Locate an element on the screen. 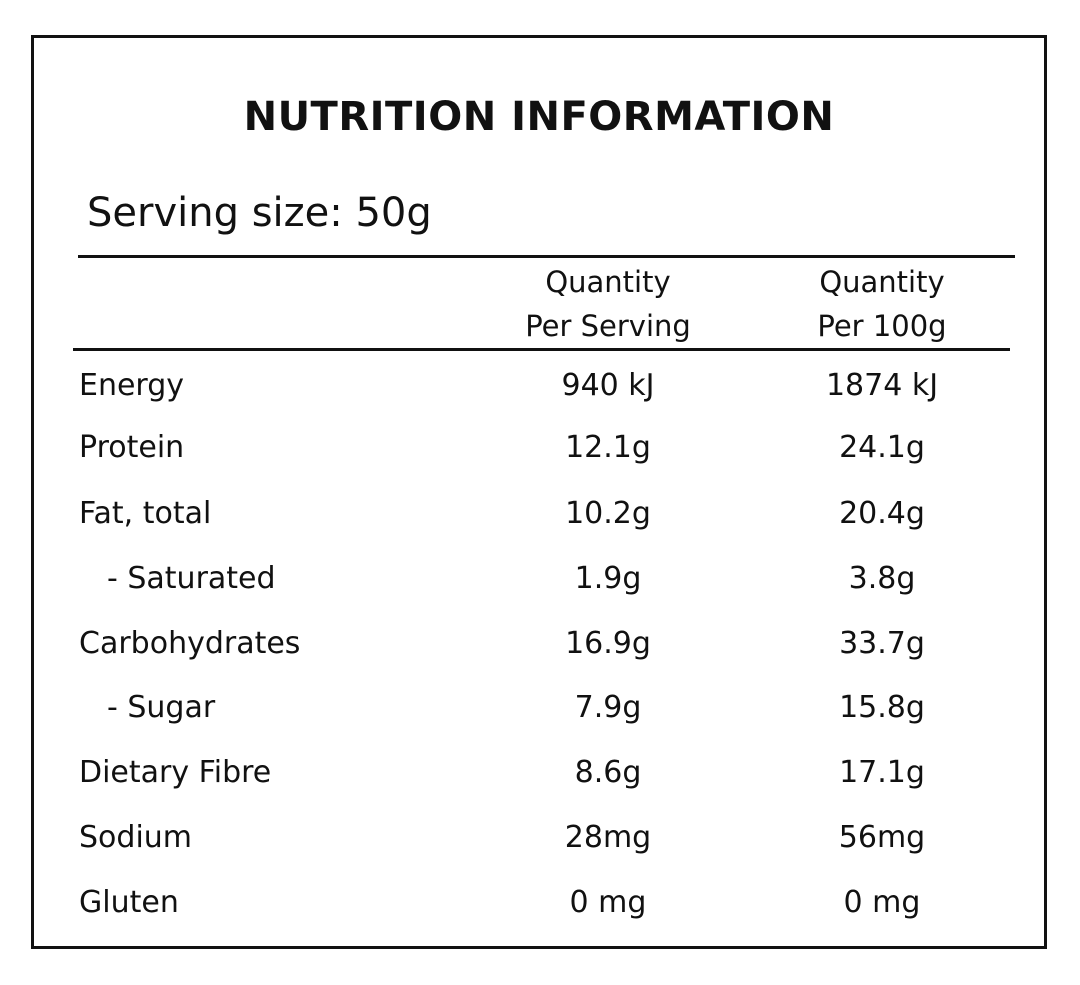  row-per-100g: 17.1g is located at coordinates (882, 772).